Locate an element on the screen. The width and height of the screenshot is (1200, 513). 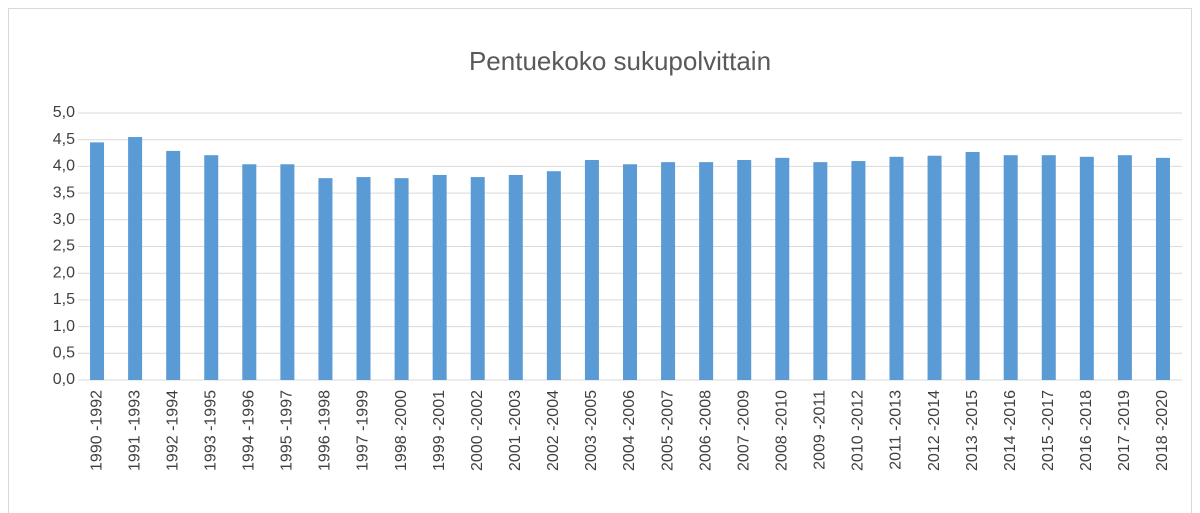
y-tick-label: 0,0 is located at coordinates (64, 379).